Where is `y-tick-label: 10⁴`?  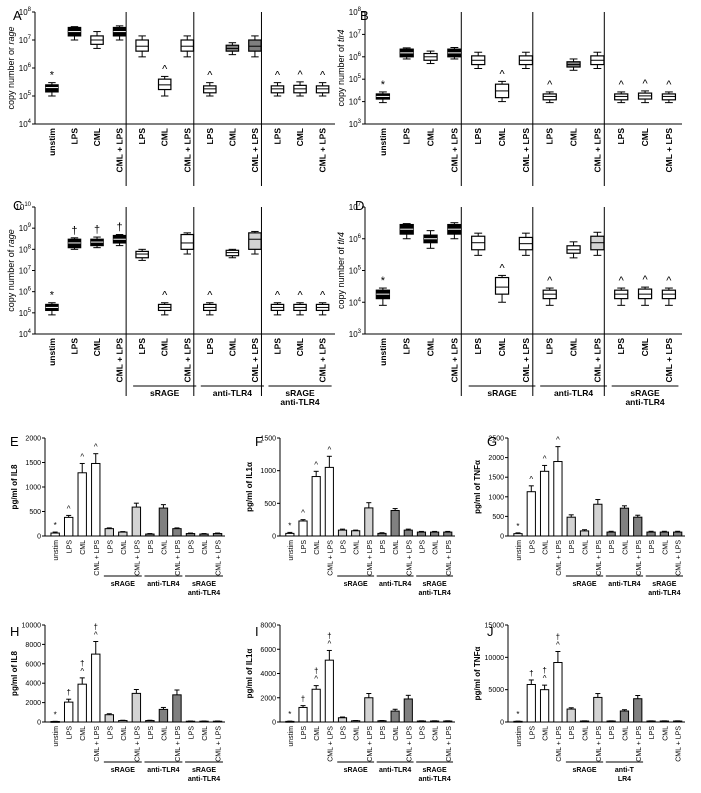
y-tick-label: 10⁴ is located at coordinates (355, 302).